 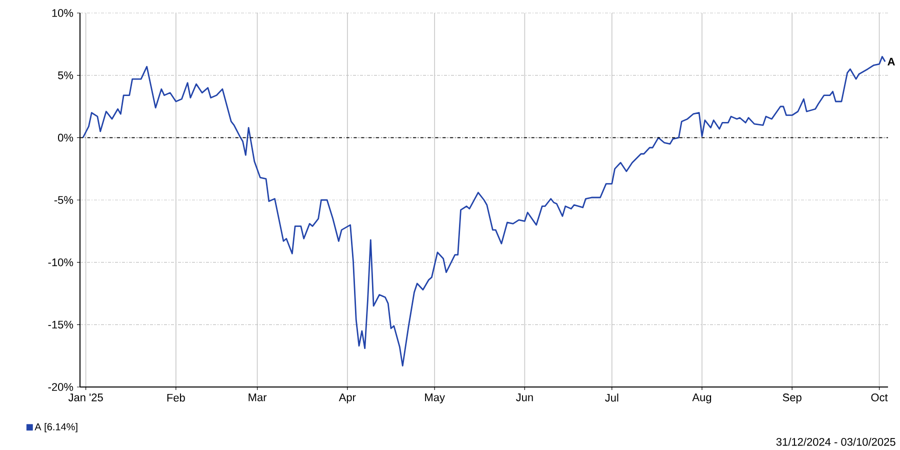 I want to click on y-tick-label: -5%, so click(x=64, y=200).